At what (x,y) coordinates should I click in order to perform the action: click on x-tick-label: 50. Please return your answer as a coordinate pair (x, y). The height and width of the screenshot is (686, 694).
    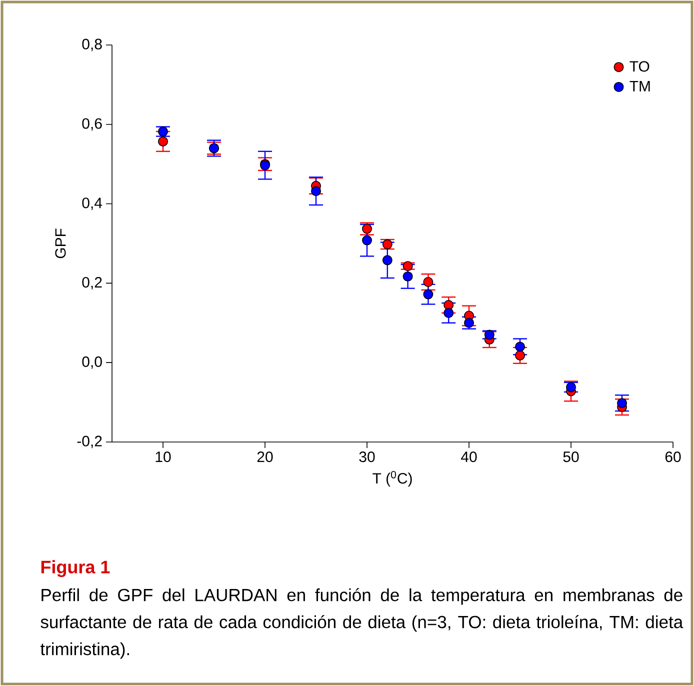
    Looking at the image, I should click on (571, 457).